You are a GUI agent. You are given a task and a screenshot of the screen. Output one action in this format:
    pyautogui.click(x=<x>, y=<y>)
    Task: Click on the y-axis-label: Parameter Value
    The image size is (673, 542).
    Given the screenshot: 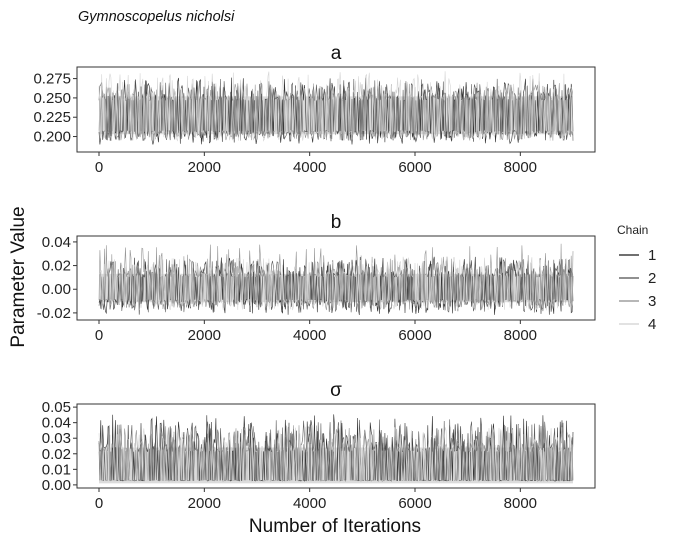 What is the action you would take?
    pyautogui.click(x=18, y=276)
    